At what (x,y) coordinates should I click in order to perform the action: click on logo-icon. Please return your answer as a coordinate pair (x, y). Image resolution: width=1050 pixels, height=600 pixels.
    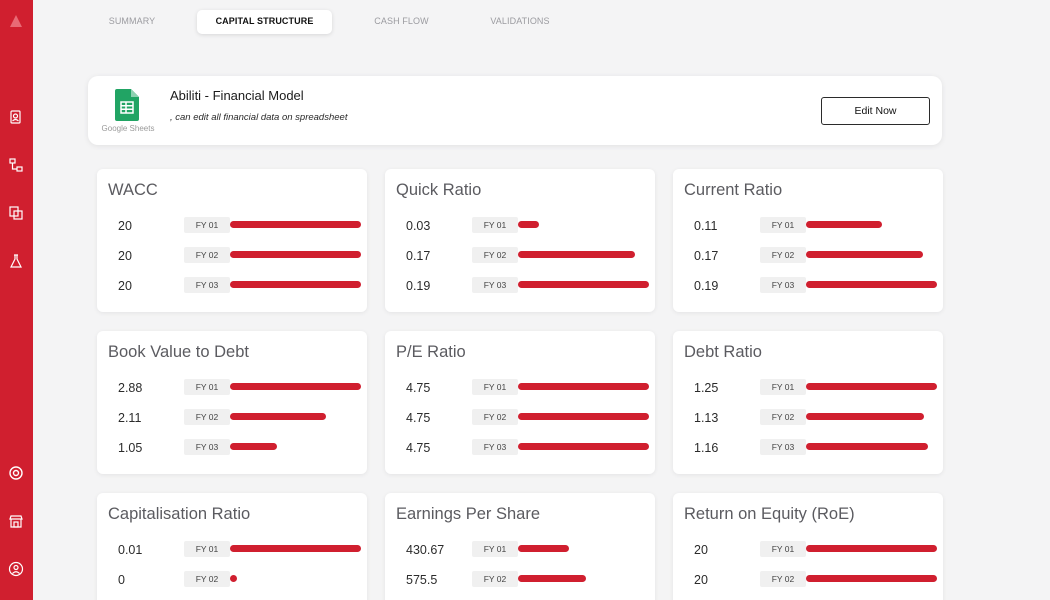
    Looking at the image, I should click on (16, 21).